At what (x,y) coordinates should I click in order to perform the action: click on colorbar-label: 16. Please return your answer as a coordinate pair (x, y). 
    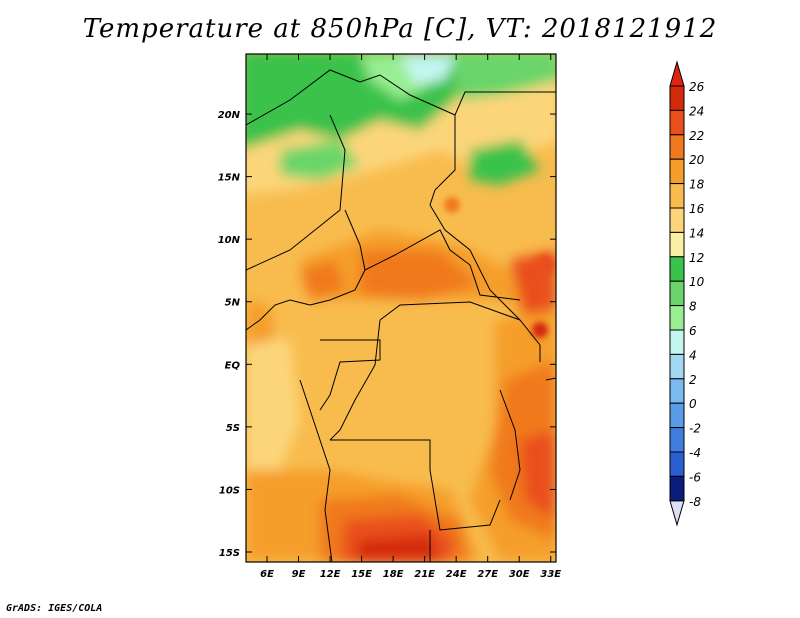
    Looking at the image, I should click on (697, 209).